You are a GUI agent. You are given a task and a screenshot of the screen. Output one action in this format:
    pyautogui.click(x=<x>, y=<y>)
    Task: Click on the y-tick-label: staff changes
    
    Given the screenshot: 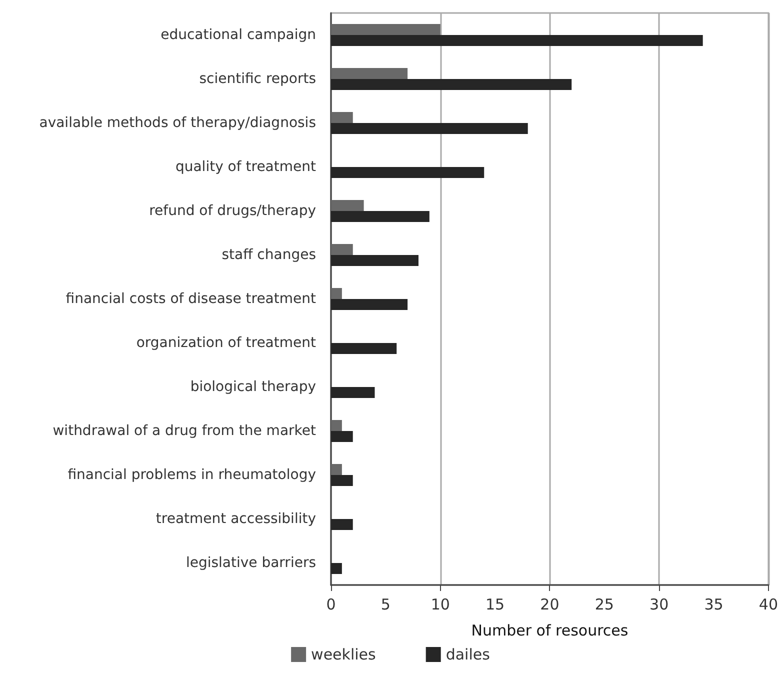 What is the action you would take?
    pyautogui.click(x=269, y=255)
    